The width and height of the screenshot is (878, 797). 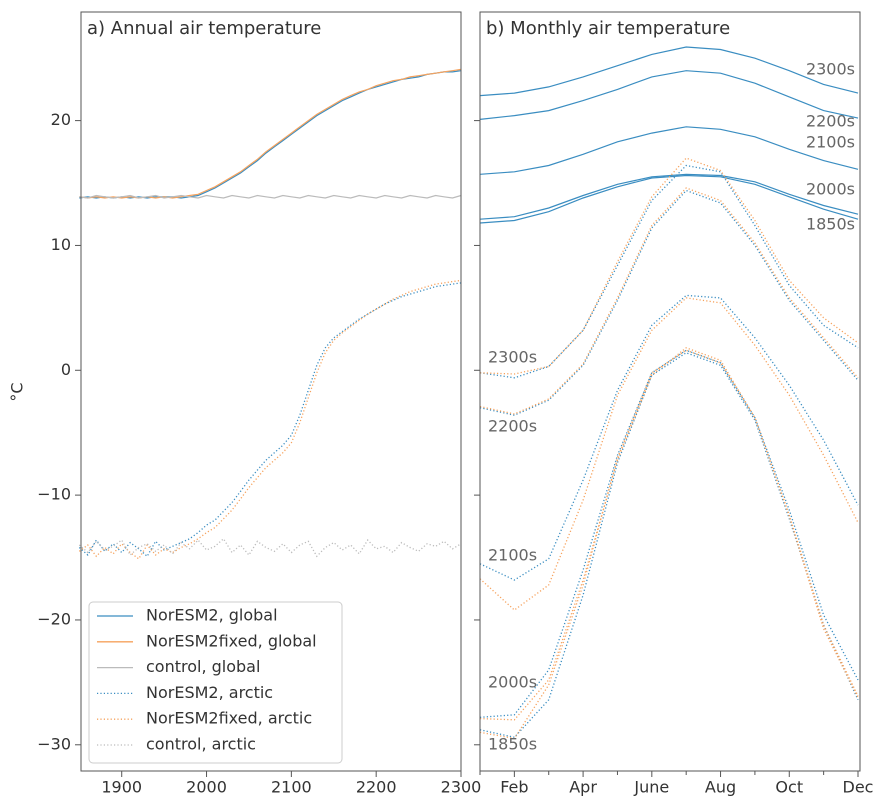 What do you see at coordinates (121, 787) in the screenshot?
I see `x-tick-label: 1900` at bounding box center [121, 787].